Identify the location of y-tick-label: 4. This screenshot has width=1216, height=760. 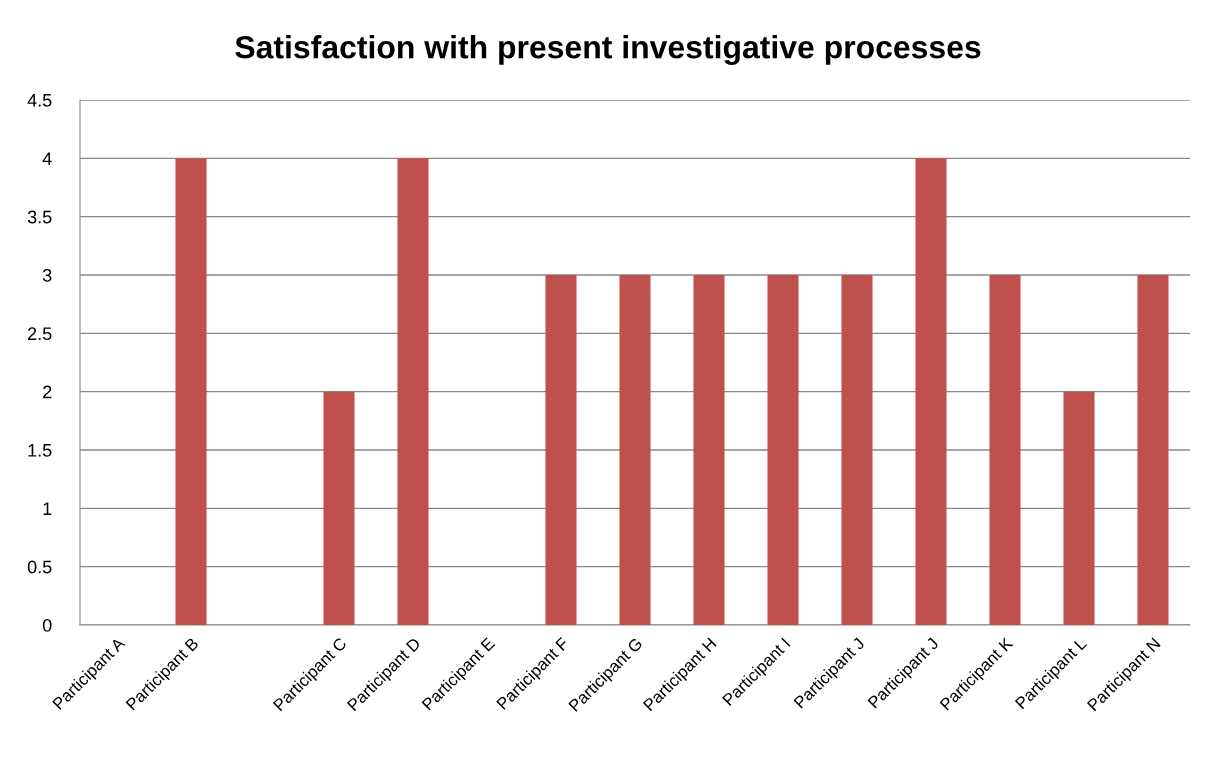
(47, 158).